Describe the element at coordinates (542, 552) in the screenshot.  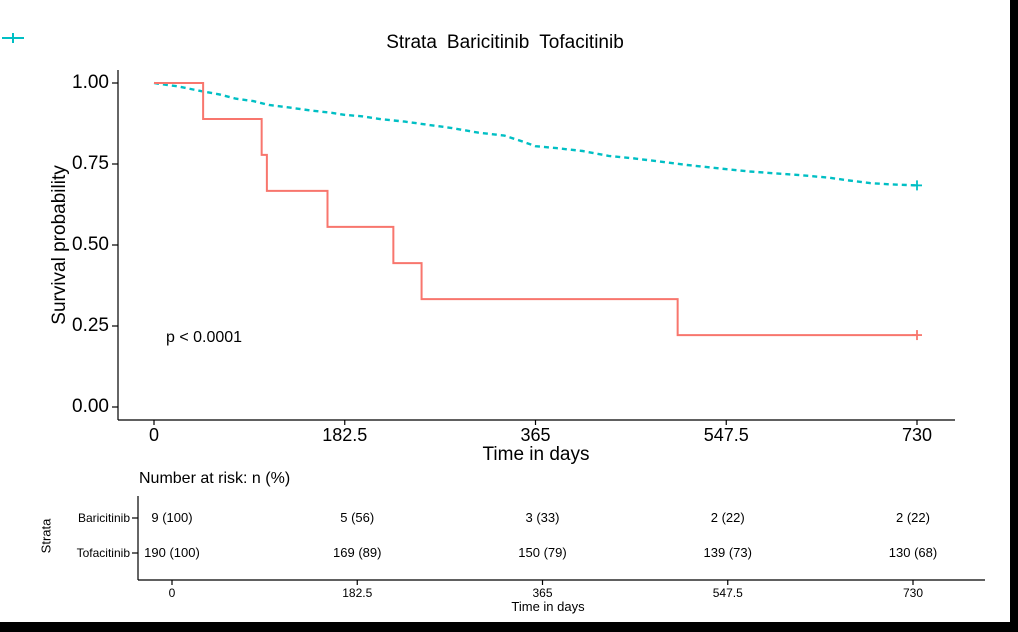
I see `risk-value: 150 (79)` at that location.